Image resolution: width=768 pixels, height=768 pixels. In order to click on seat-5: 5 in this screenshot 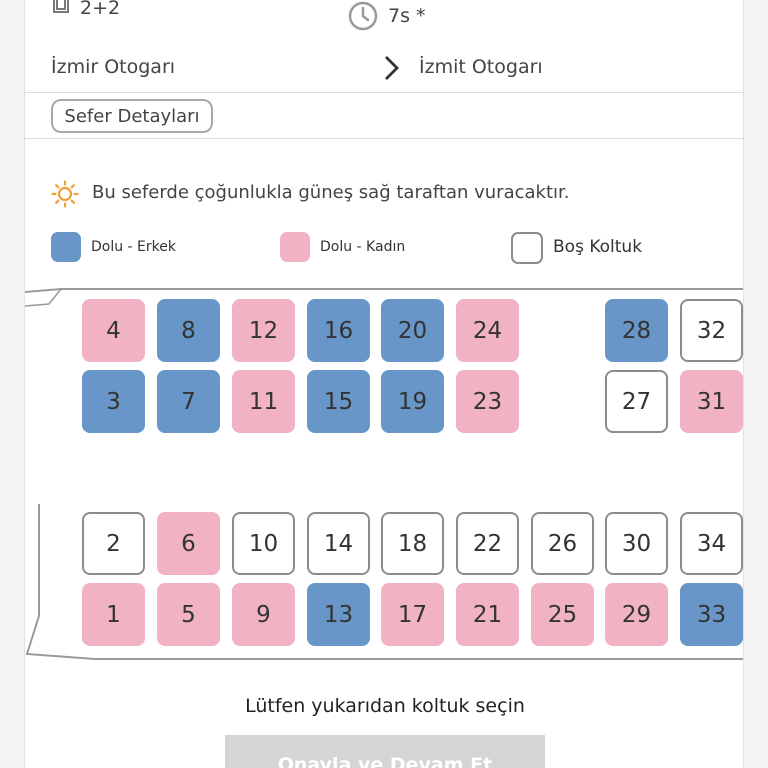, I will do `click(188, 614)`.